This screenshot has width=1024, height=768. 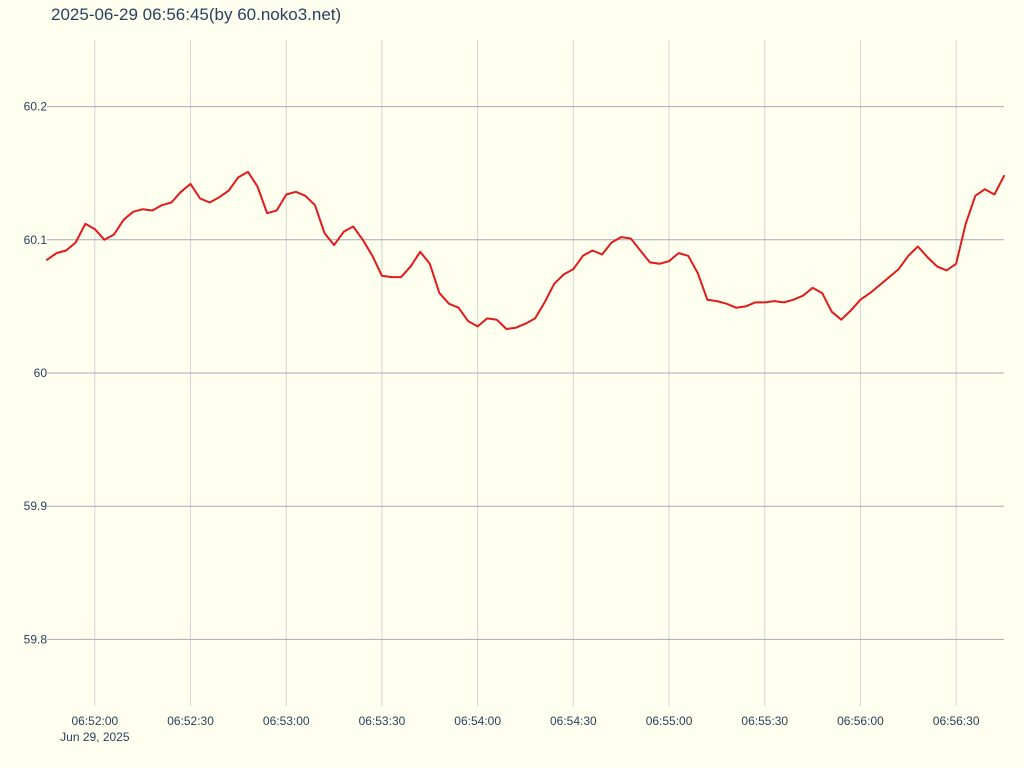 What do you see at coordinates (41, 373) in the screenshot?
I see `y-tick-label: 60` at bounding box center [41, 373].